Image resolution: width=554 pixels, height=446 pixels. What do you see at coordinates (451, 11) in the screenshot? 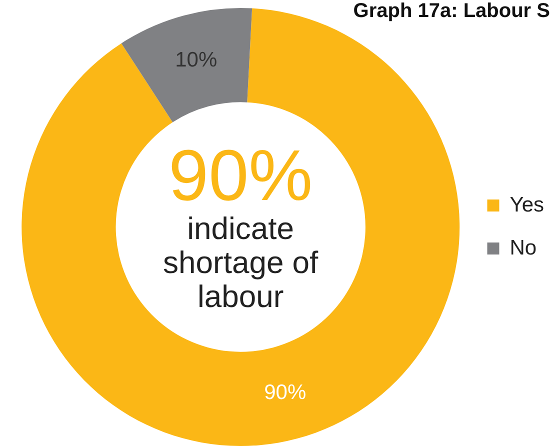
I see `chart-title: Graph 17a: Labour S` at bounding box center [451, 11].